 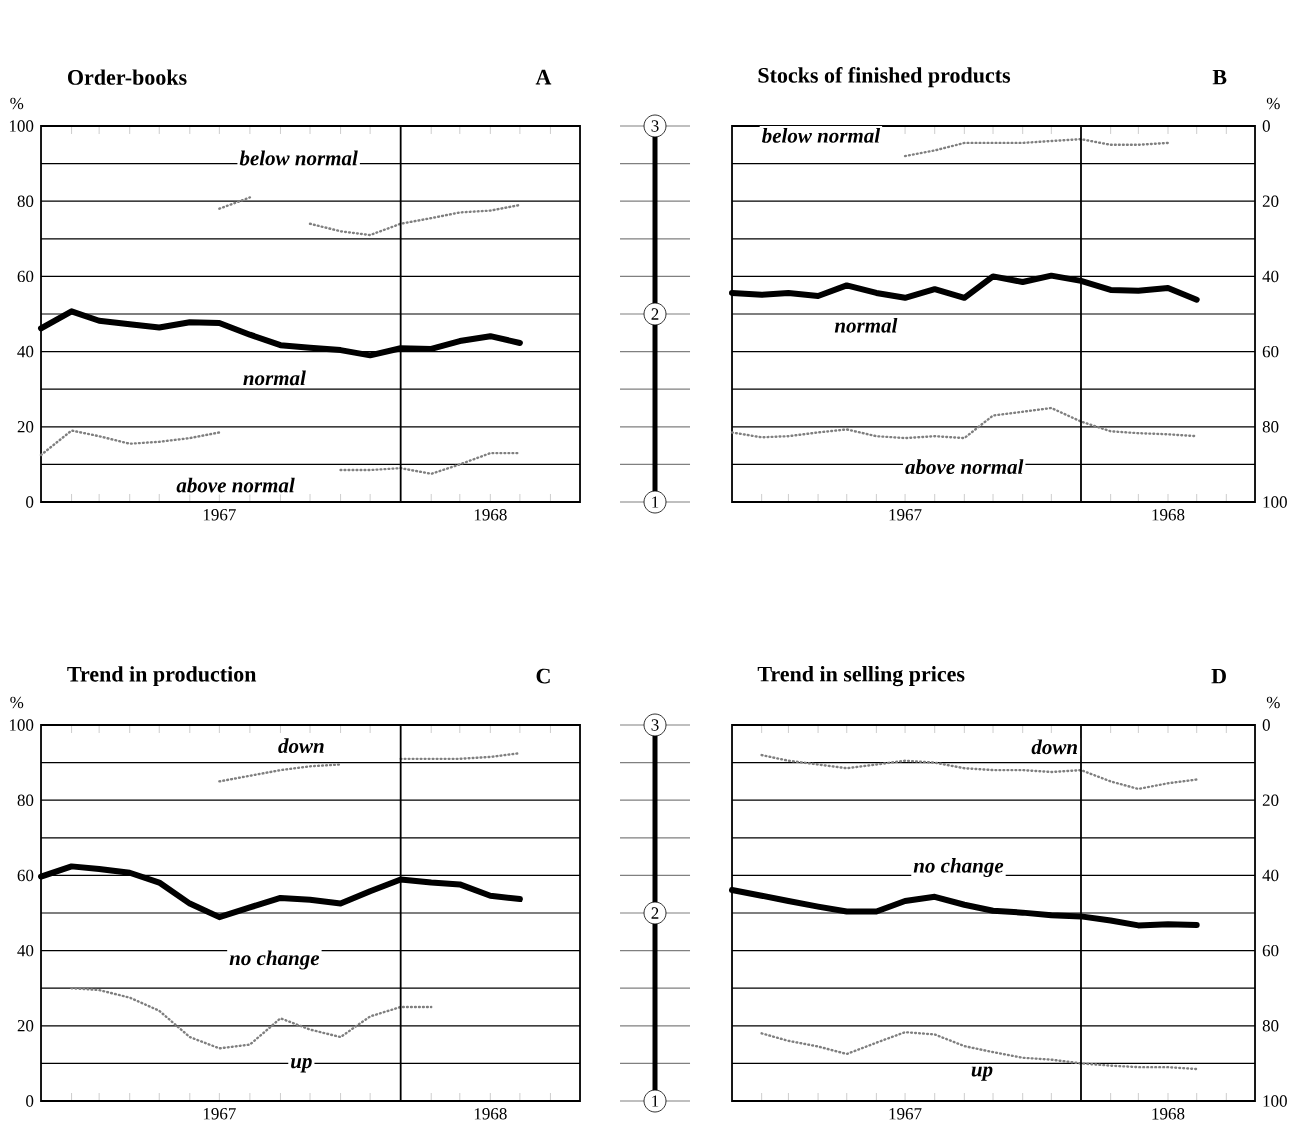 I want to click on chart-title: Trend in selling prices, so click(x=861, y=676).